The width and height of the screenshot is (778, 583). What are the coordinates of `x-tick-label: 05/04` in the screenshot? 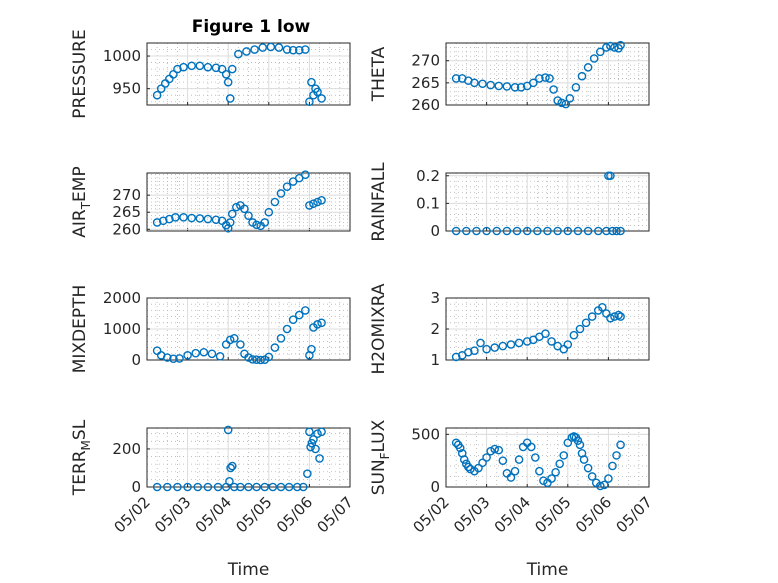 It's located at (213, 514).